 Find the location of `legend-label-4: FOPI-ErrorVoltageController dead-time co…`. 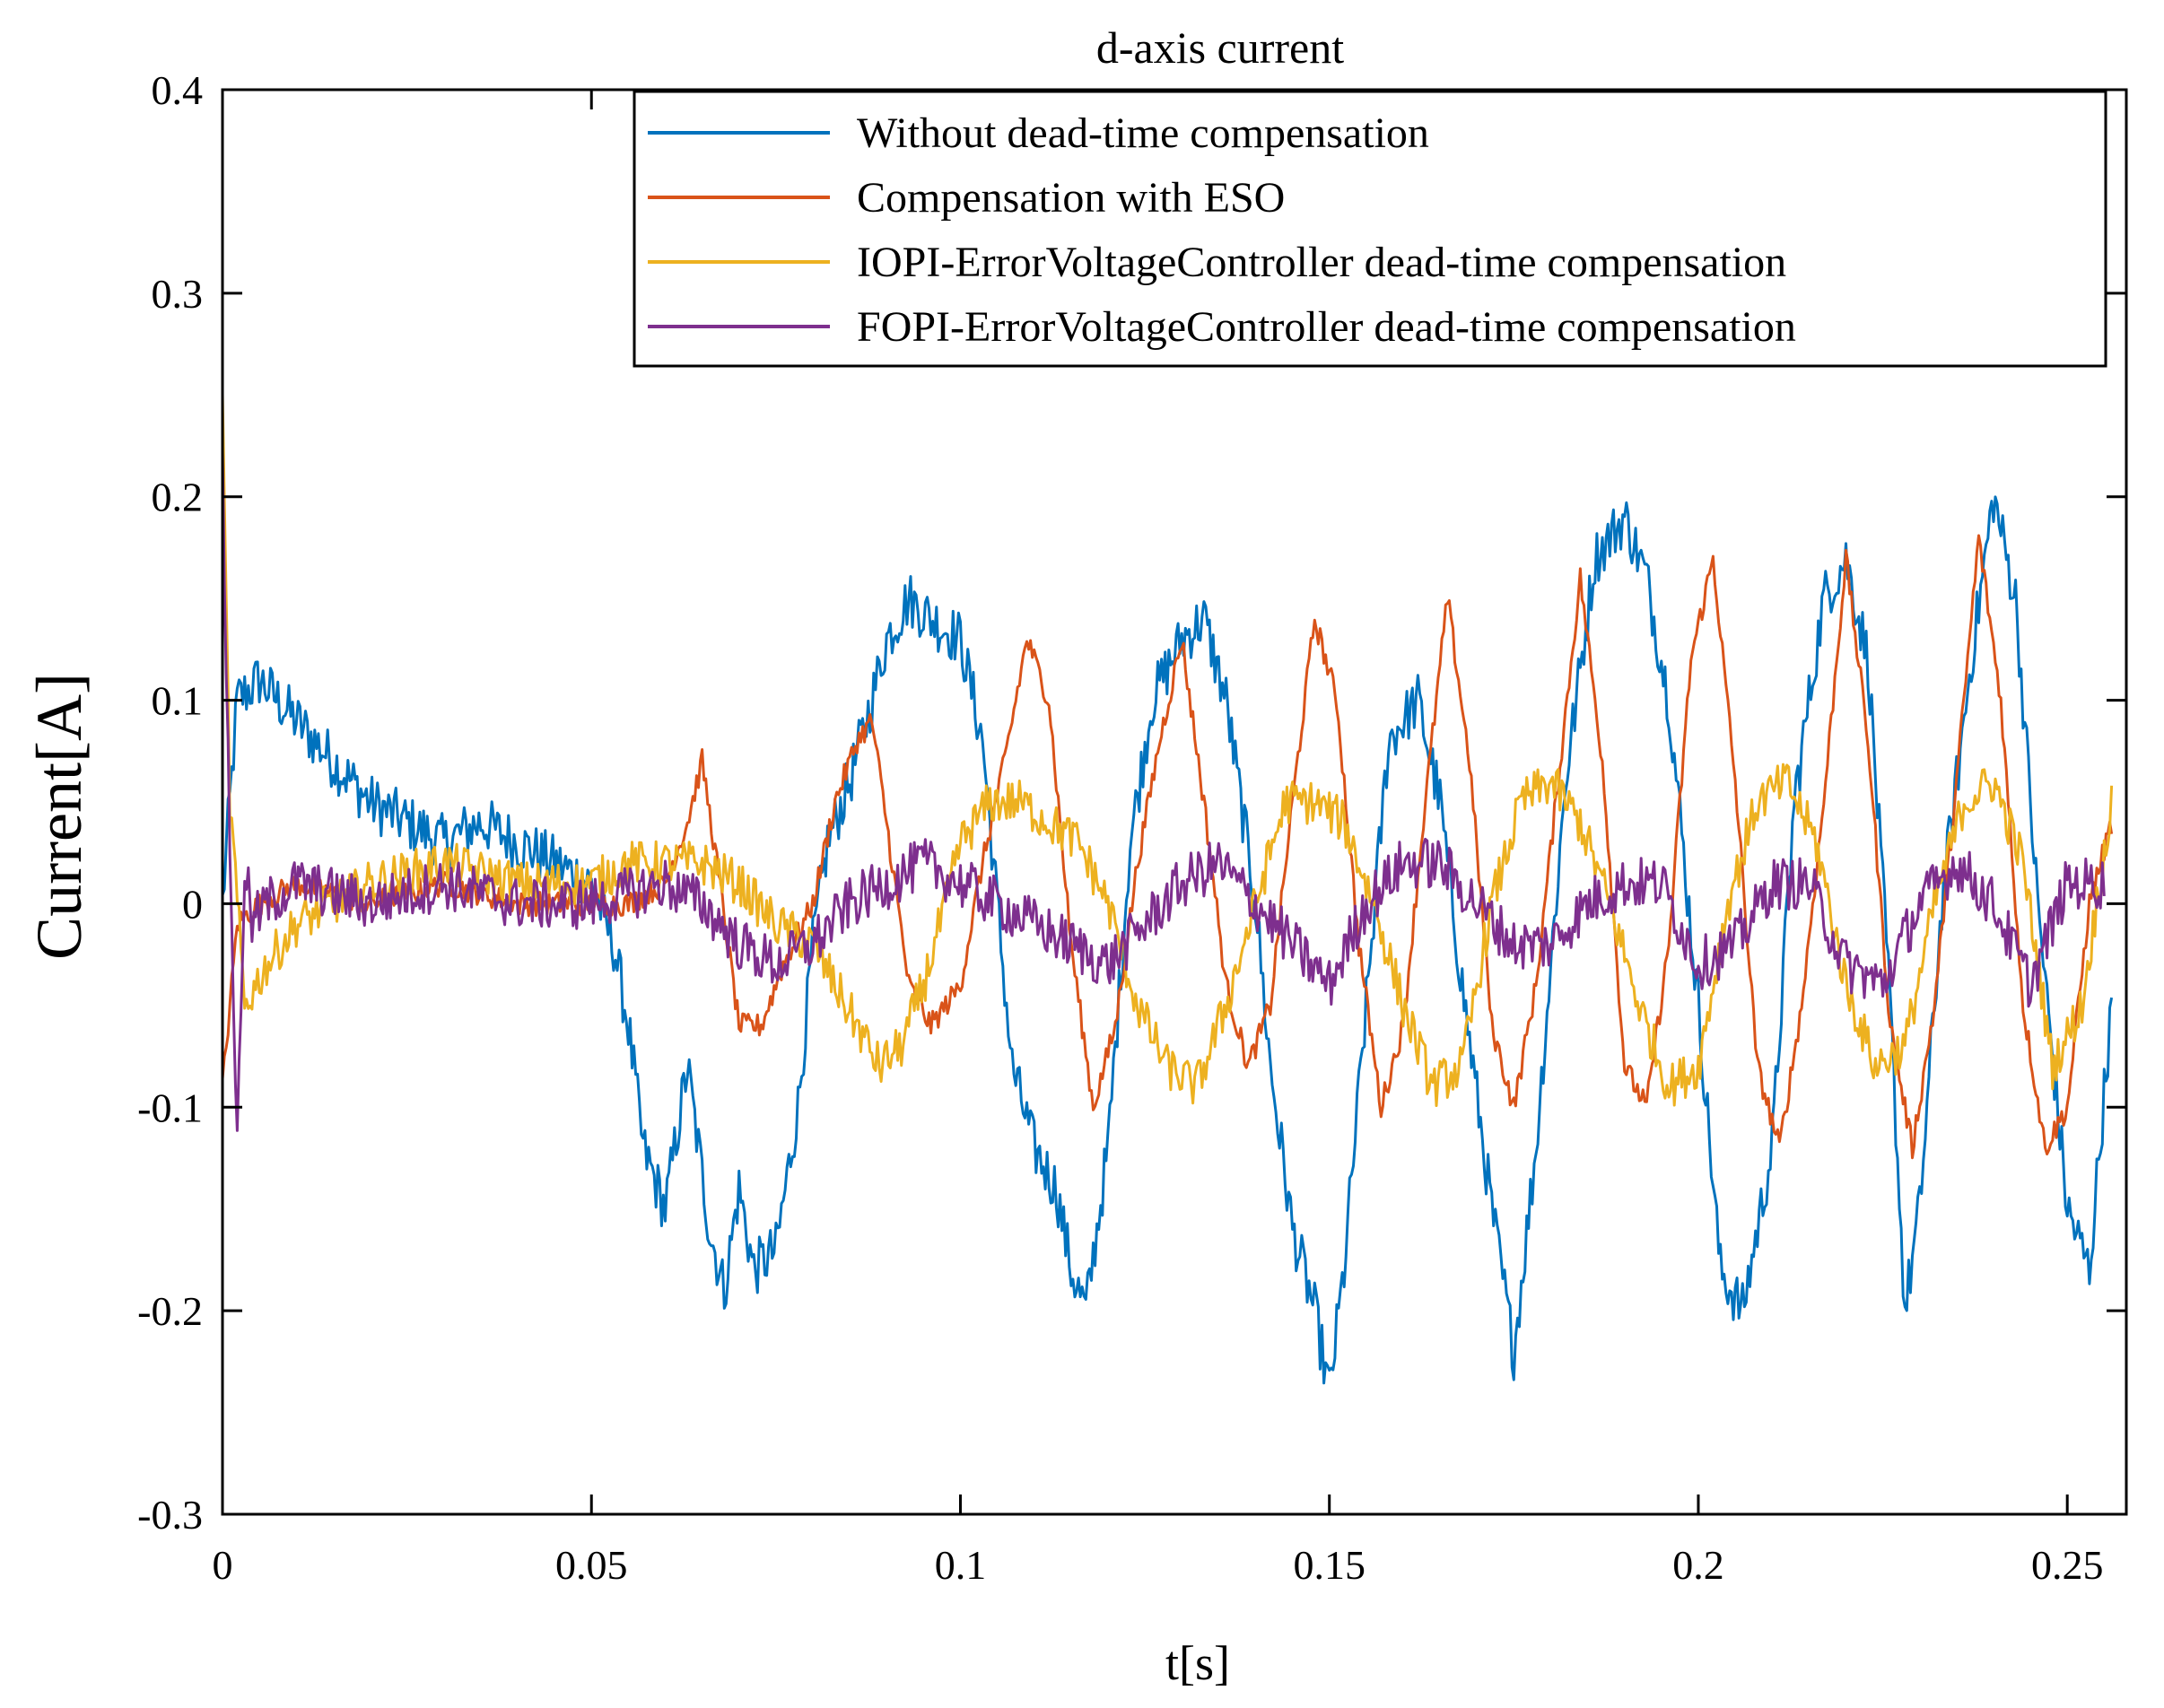

legend-label-4: FOPI-ErrorVoltageController dead-time co… is located at coordinates (1326, 327).